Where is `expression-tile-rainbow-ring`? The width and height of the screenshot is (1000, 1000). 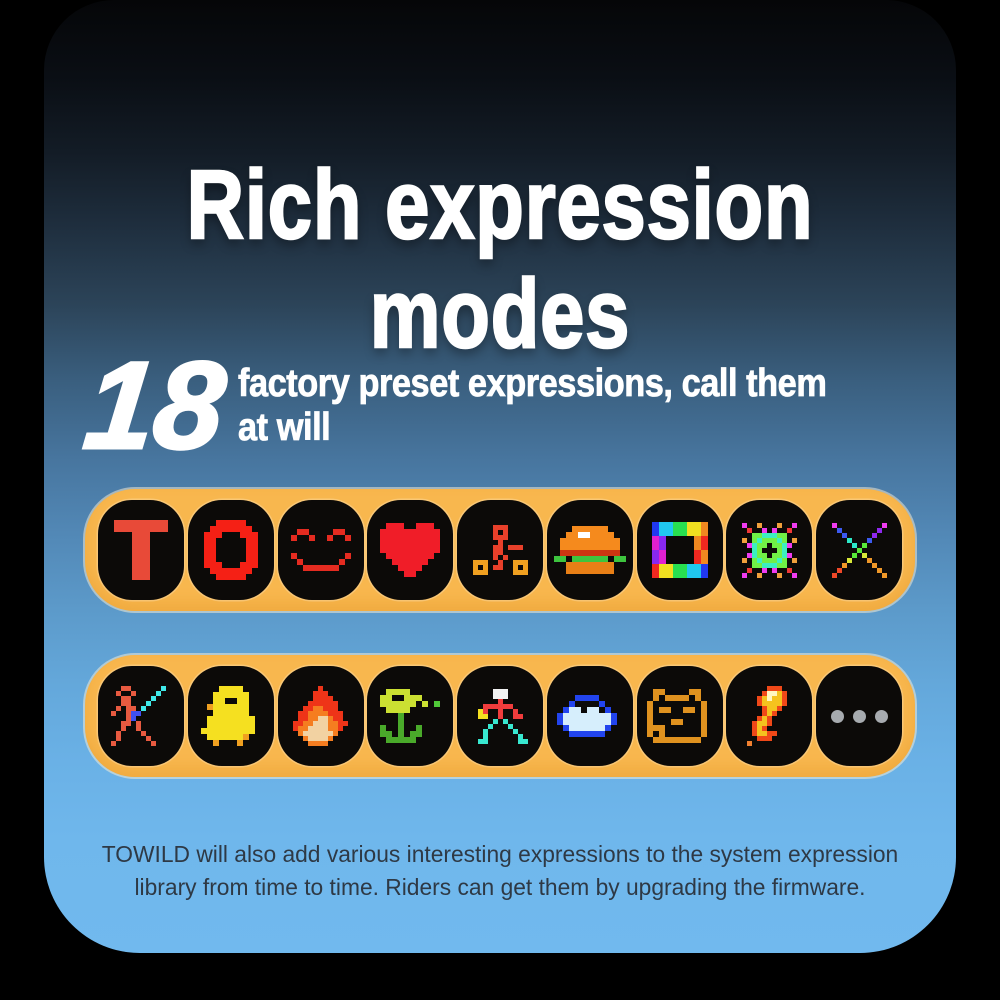
expression-tile-rainbow-ring is located at coordinates (679, 550).